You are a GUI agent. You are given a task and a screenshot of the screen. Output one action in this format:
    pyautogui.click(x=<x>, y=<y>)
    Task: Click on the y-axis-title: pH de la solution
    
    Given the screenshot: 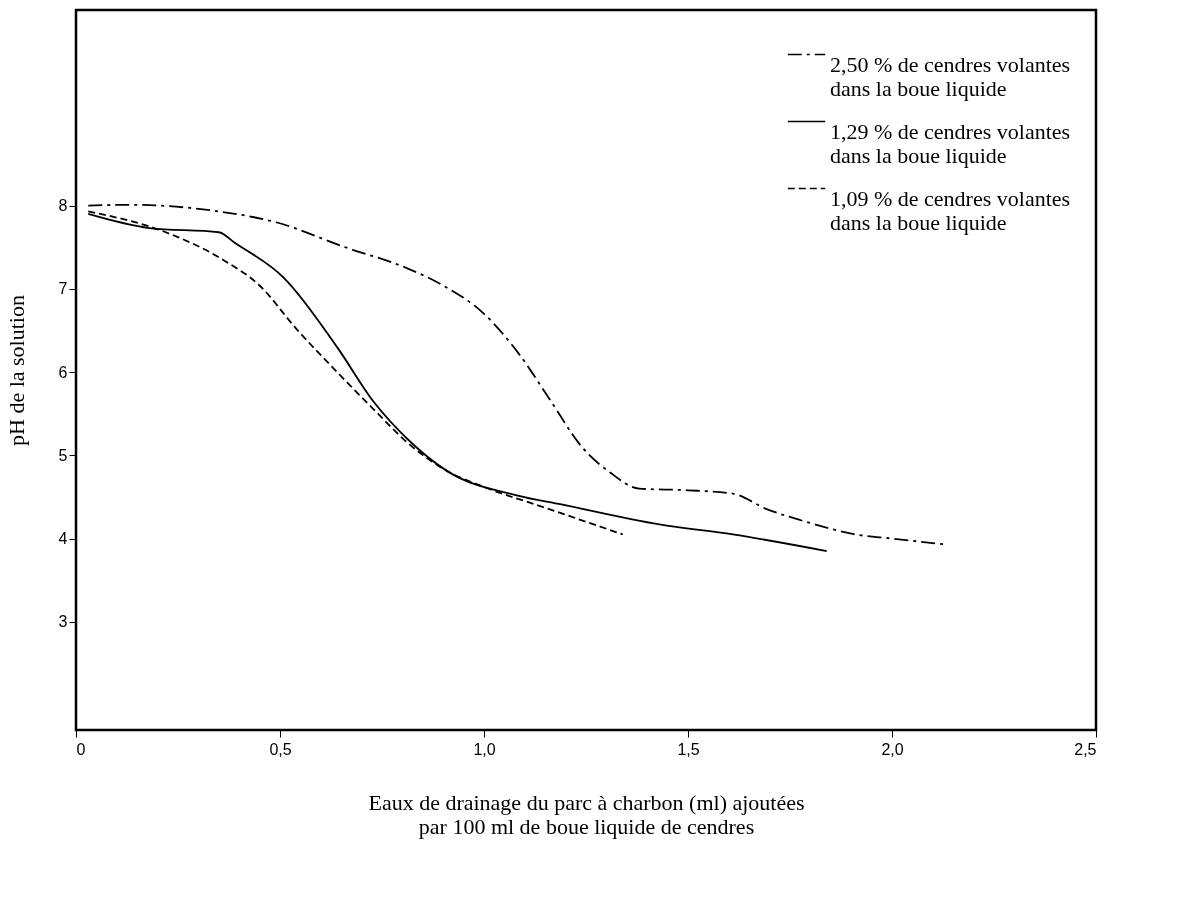 What is the action you would take?
    pyautogui.click(x=16, y=370)
    